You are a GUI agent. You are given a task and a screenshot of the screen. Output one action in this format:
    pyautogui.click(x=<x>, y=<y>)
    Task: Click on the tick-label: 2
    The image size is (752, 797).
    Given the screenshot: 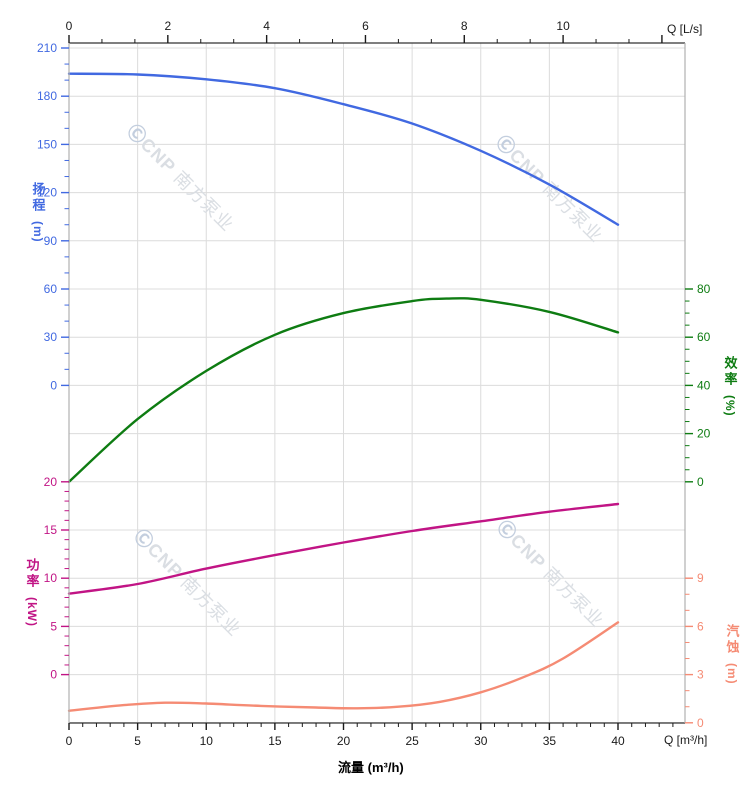 What is the action you would take?
    pyautogui.click(x=167, y=26)
    